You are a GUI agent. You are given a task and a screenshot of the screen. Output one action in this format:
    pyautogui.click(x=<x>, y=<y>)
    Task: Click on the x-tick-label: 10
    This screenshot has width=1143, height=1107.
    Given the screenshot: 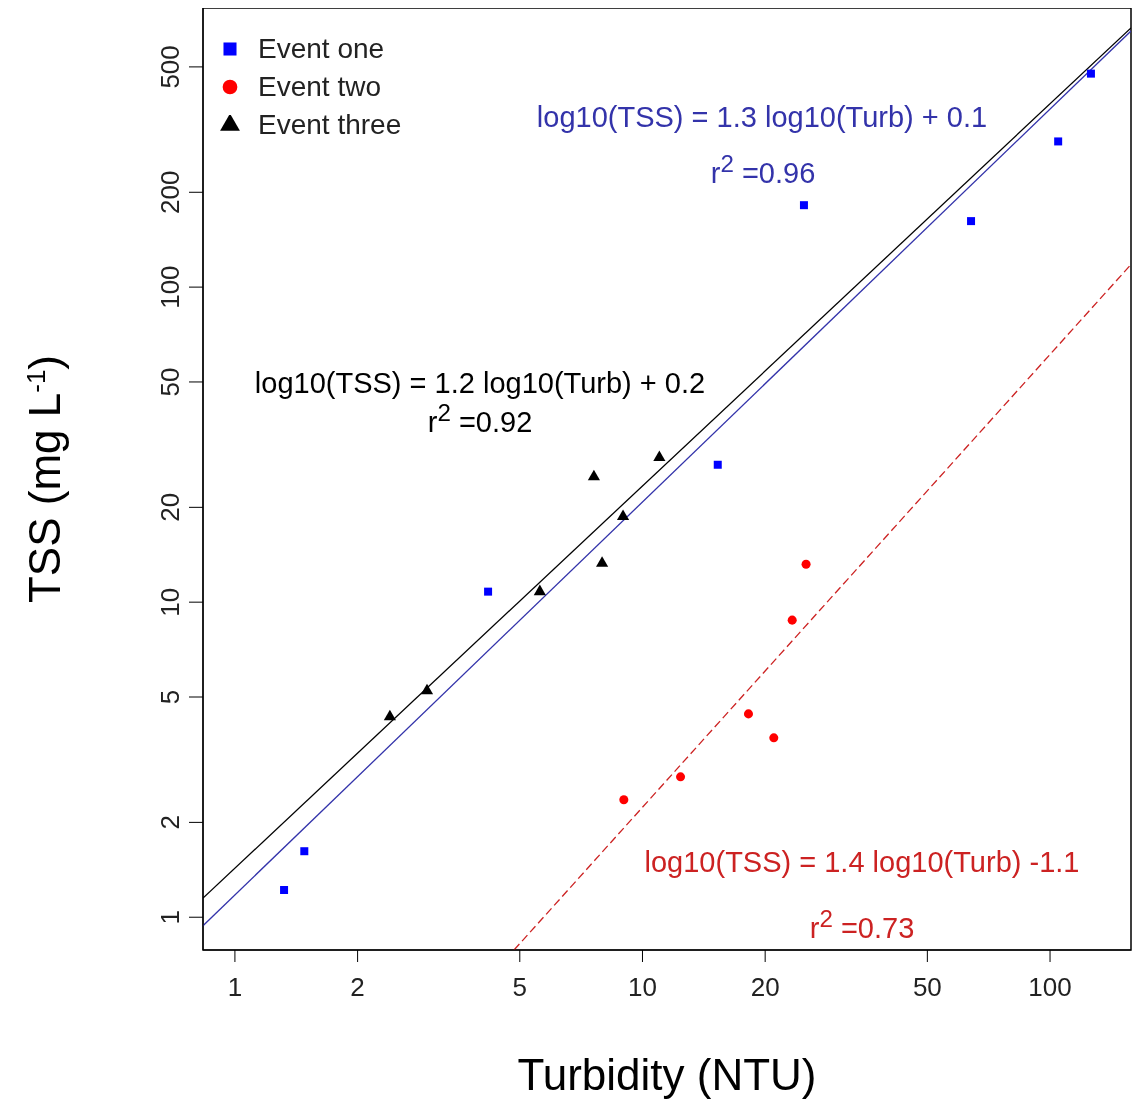 What is the action you would take?
    pyautogui.click(x=642, y=987)
    